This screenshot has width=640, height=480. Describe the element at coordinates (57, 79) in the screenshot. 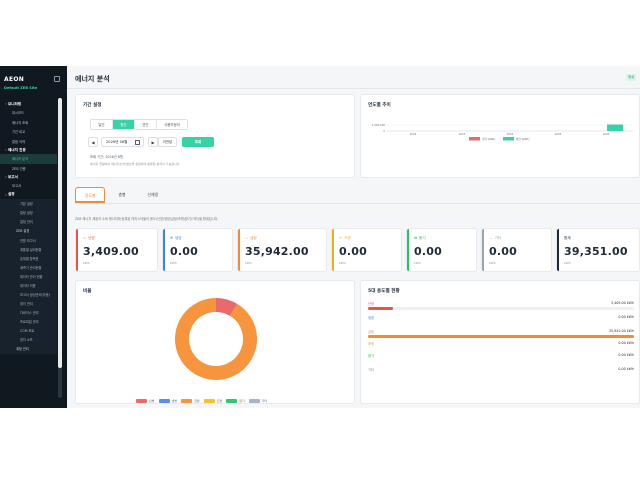

I see `sidebar-toggle-icon` at that location.